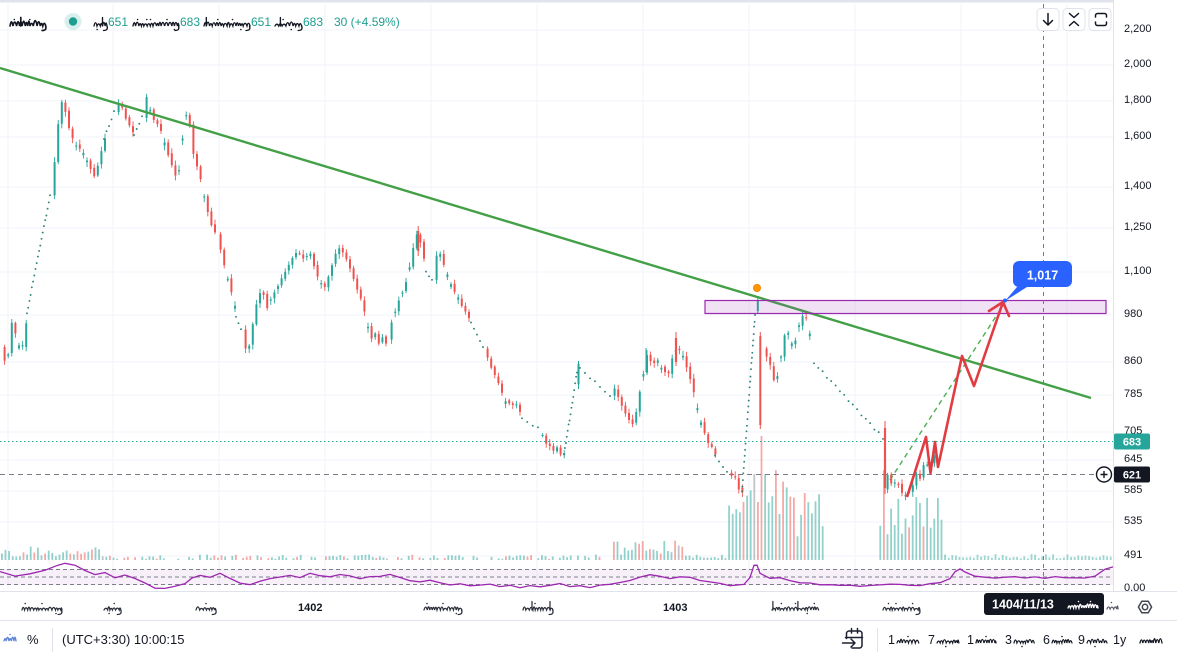 The image size is (1177, 659). Describe the element at coordinates (1133, 490) in the screenshot. I see `svg-text: 585` at that location.